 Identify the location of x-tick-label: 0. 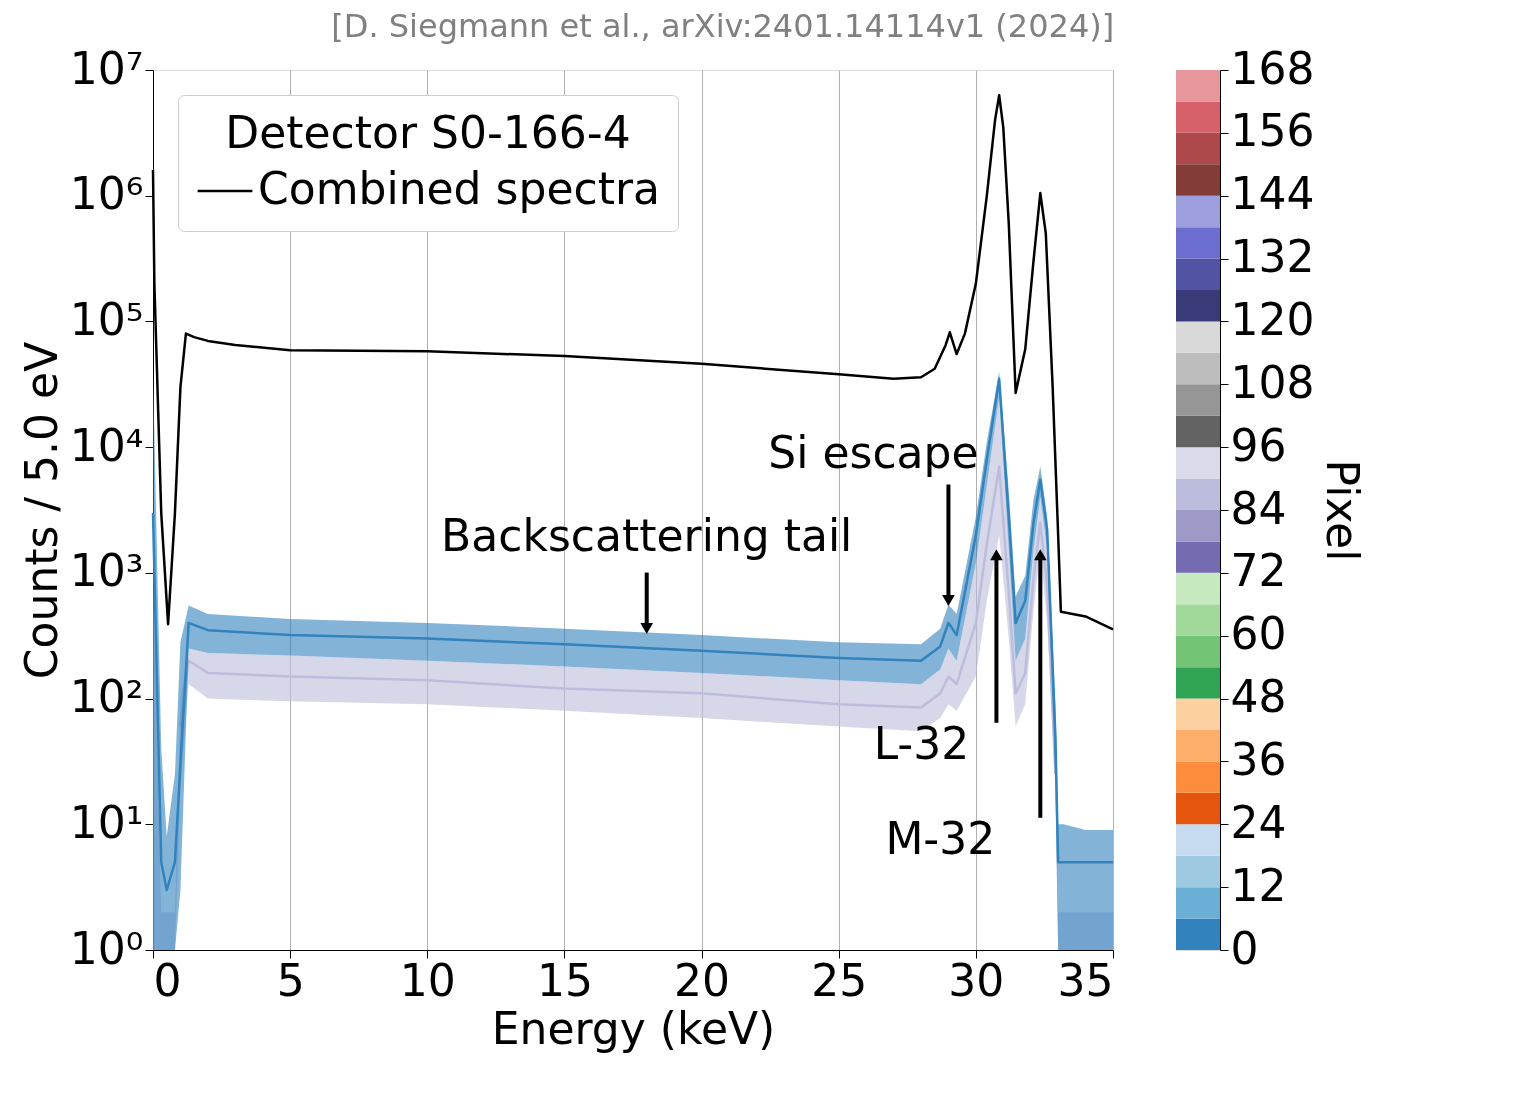
(167, 980).